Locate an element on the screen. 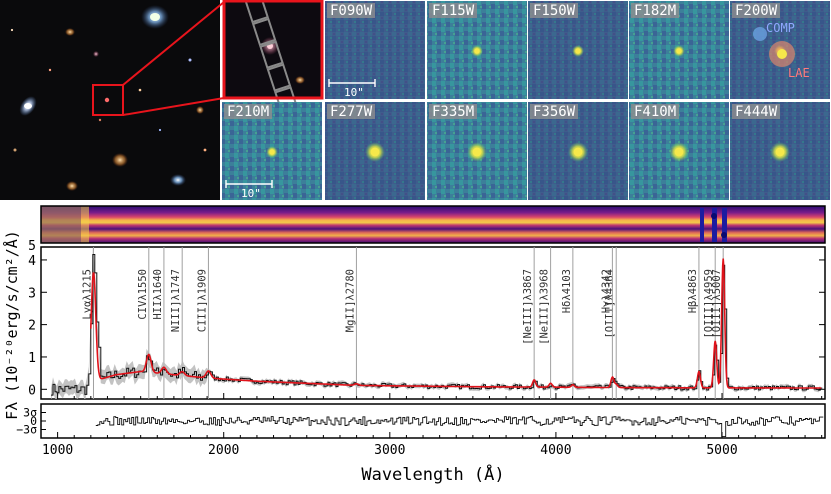 This screenshot has height=494, width=831. line-marker: Hγλ4342 is located at coordinates (606, 323).